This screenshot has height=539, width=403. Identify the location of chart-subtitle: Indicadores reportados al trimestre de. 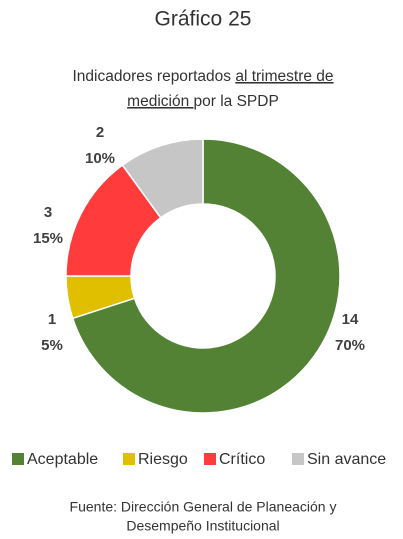
(202, 76).